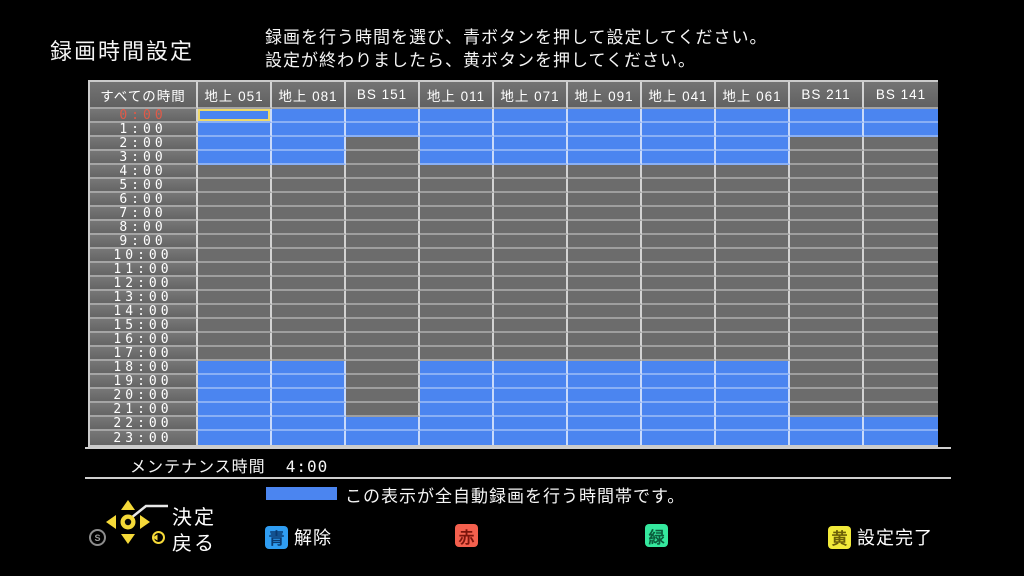 This screenshot has height=576, width=1024. I want to click on time-label: 21:00, so click(144, 410).